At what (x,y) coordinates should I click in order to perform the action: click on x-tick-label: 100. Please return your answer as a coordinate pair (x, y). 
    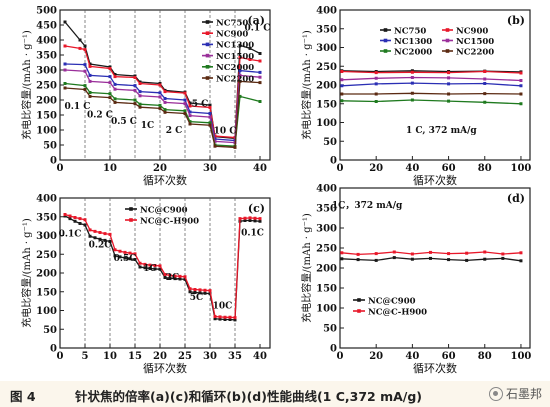
    Looking at the image, I should click on (521, 168).